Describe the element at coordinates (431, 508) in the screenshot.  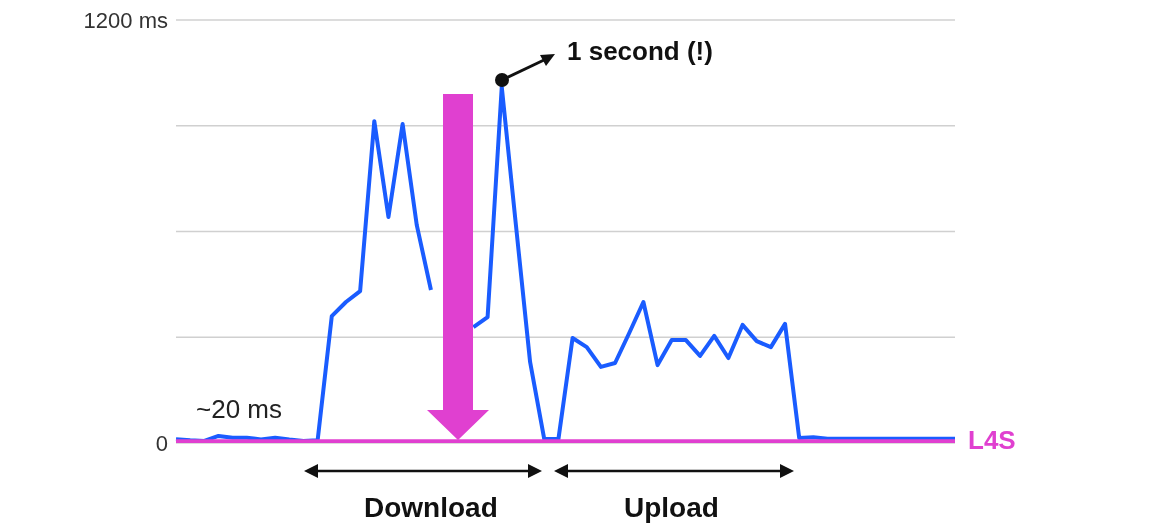
I see `text: Download` at that location.